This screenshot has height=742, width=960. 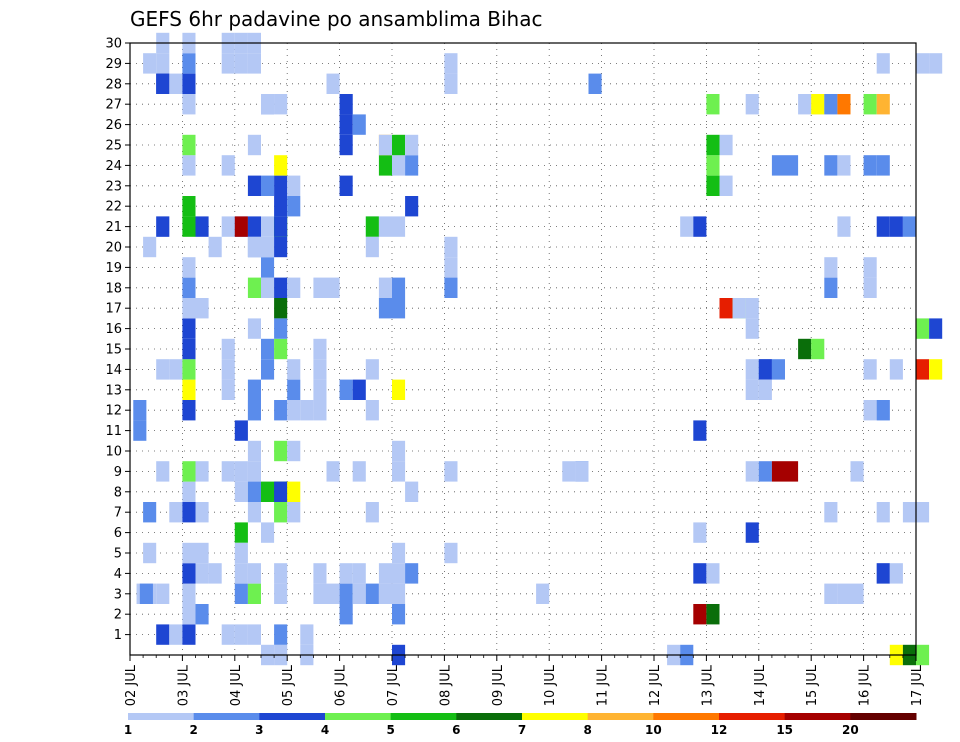 What do you see at coordinates (113, 452) in the screenshot?
I see `y-tick-label: 10` at bounding box center [113, 452].